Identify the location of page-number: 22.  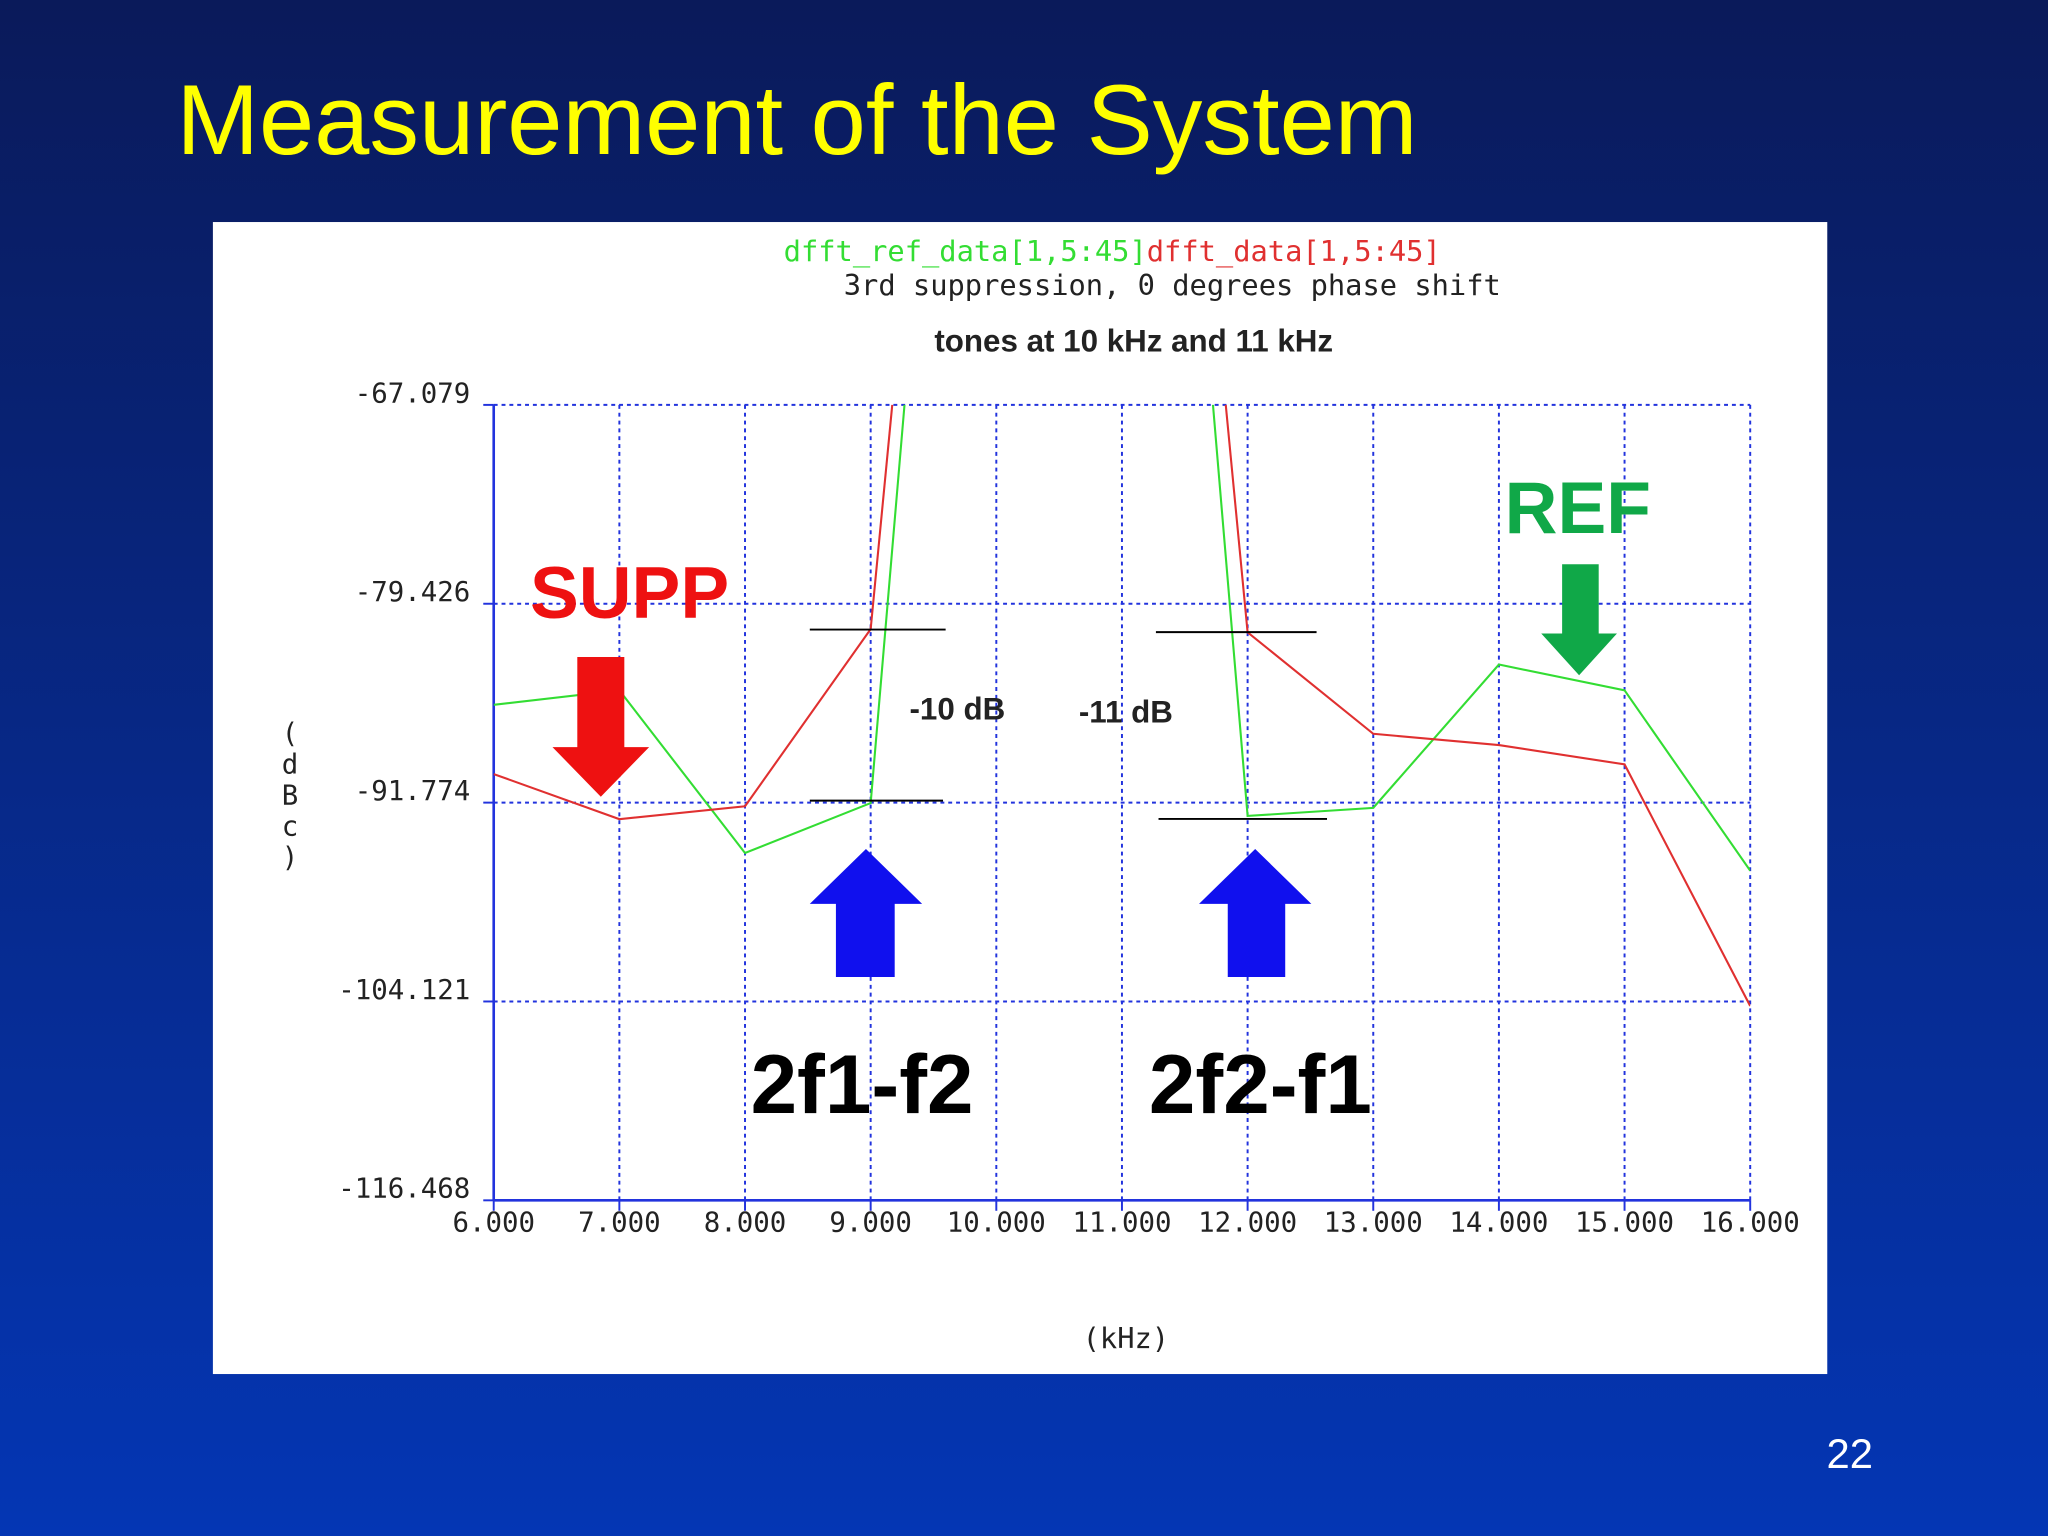
(1849, 1453).